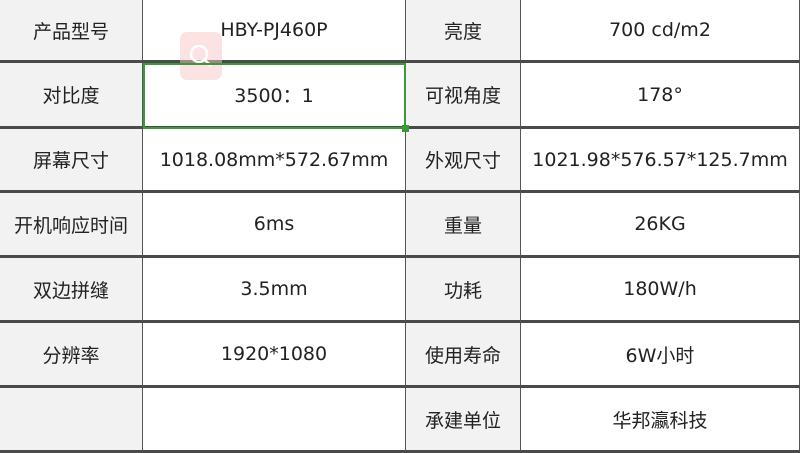 This screenshot has width=800, height=453. I want to click on label-cell: 分辨率, so click(71, 355).